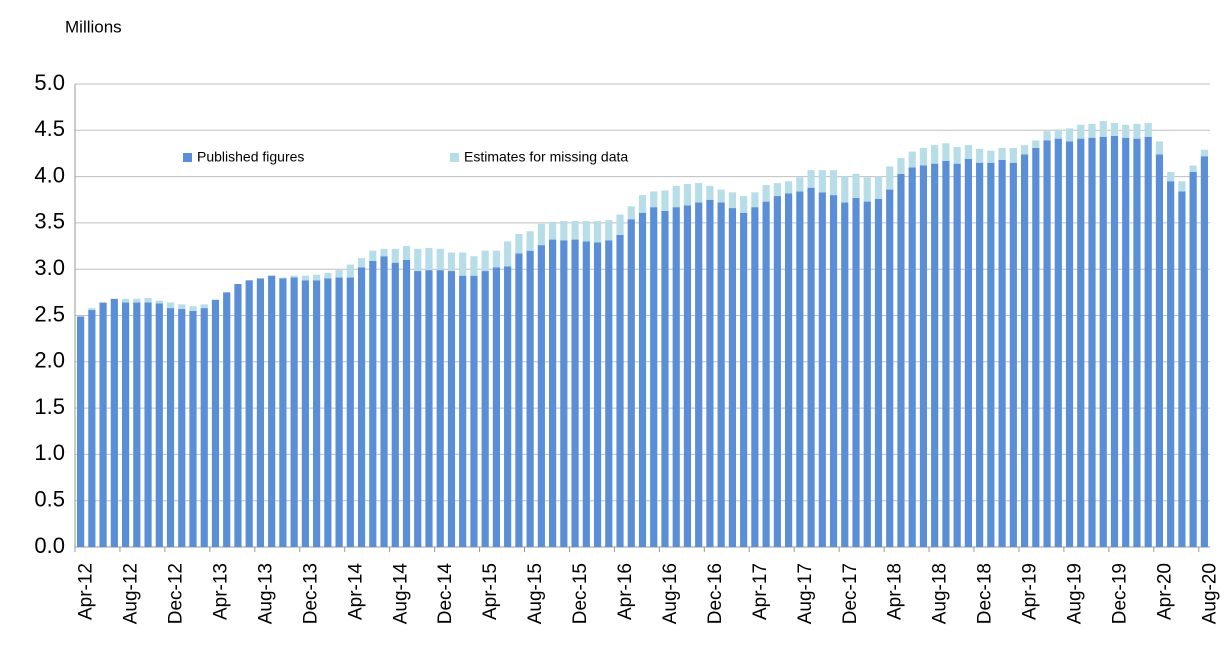 The height and width of the screenshot is (648, 1228). What do you see at coordinates (131, 593) in the screenshot?
I see `x-tick-label: Aug-12` at bounding box center [131, 593].